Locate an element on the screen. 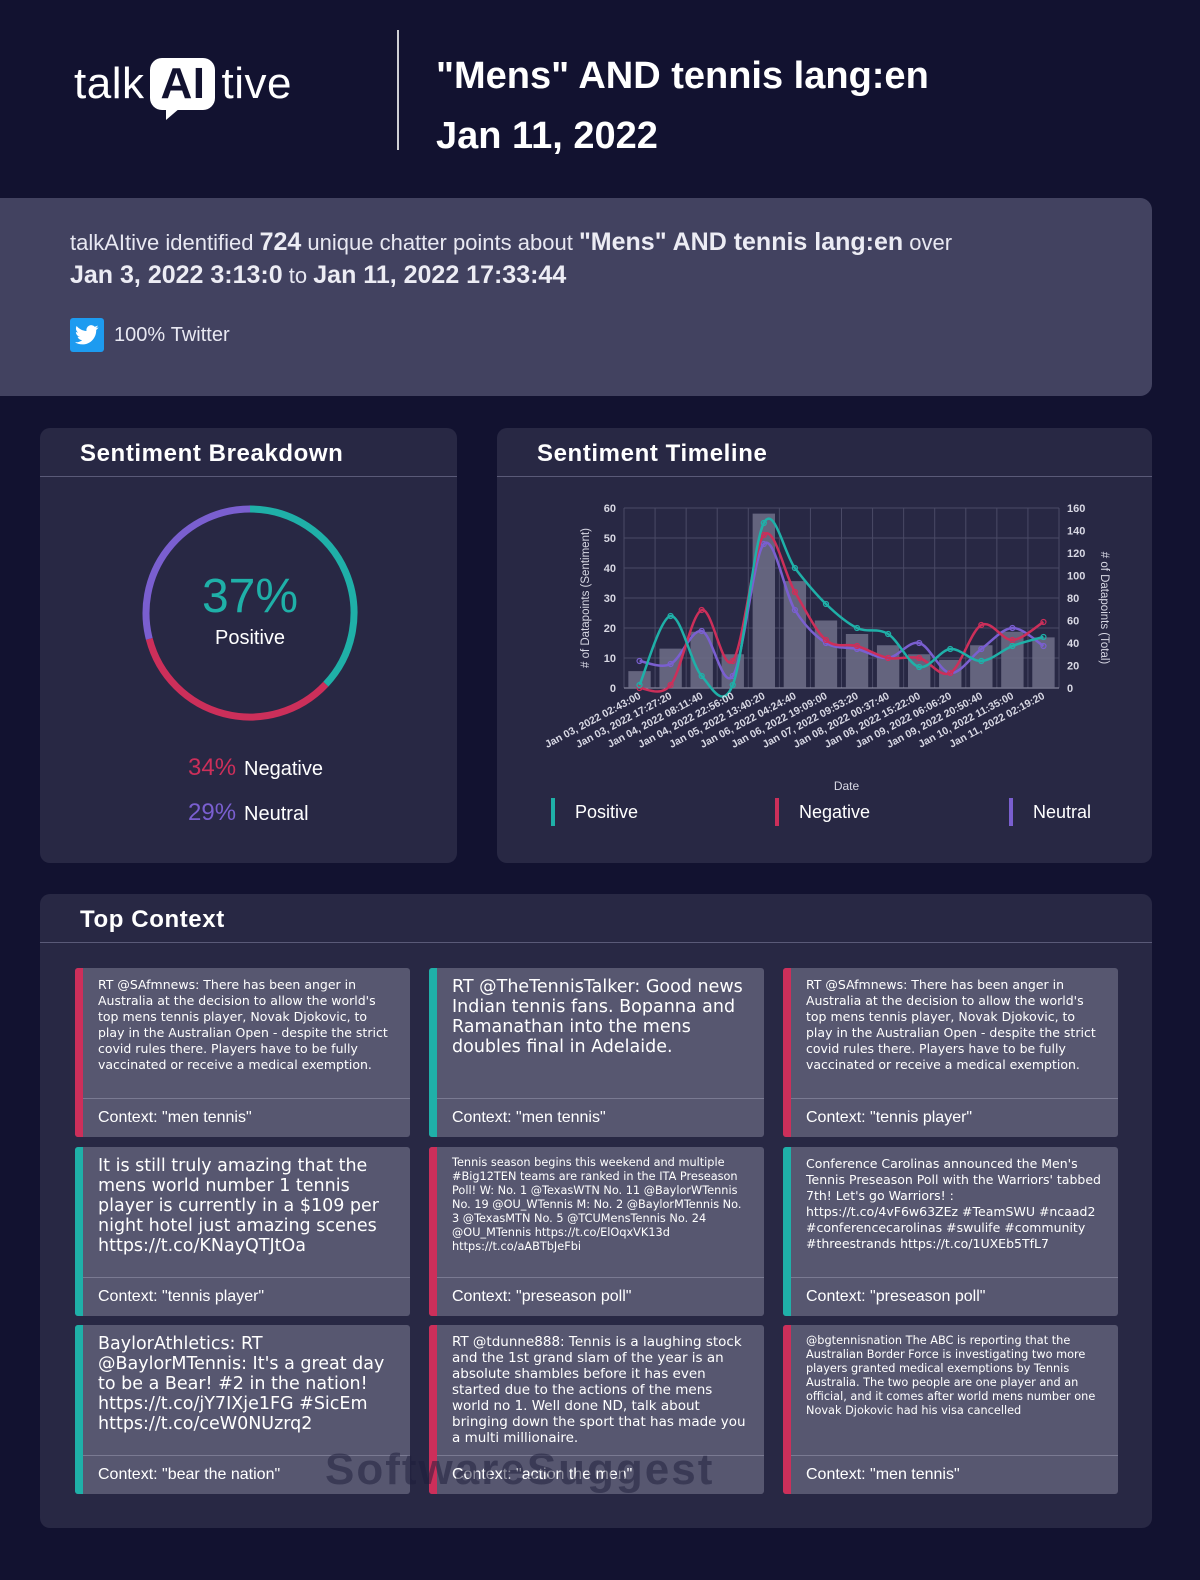 This screenshot has width=1200, height=1580. header-divider is located at coordinates (398, 90).